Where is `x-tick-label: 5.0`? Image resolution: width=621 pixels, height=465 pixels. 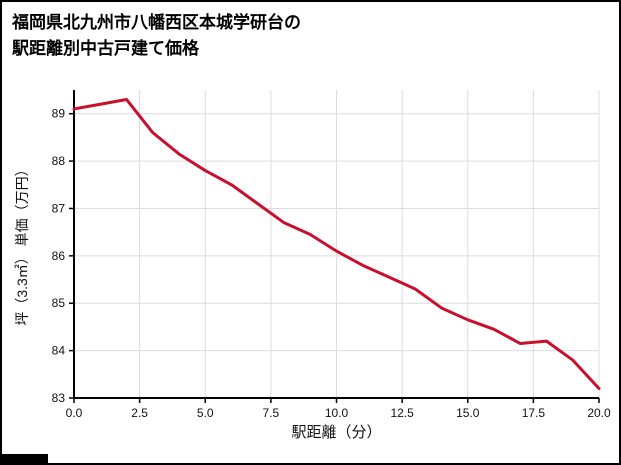
x-tick-label: 5.0 is located at coordinates (205, 413).